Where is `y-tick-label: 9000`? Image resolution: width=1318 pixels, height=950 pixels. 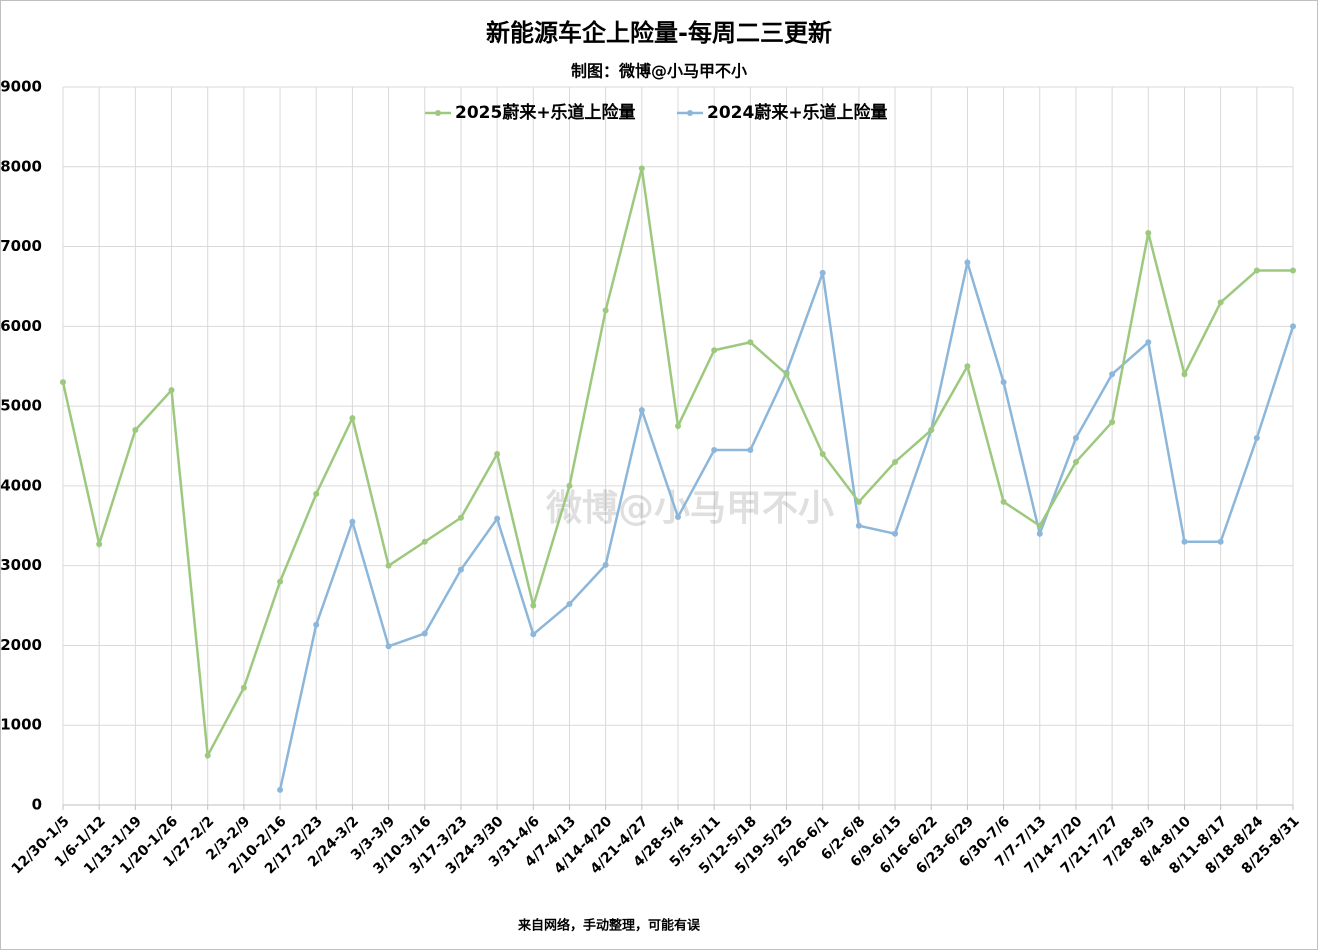 y-tick-label: 9000 is located at coordinates (21, 87).